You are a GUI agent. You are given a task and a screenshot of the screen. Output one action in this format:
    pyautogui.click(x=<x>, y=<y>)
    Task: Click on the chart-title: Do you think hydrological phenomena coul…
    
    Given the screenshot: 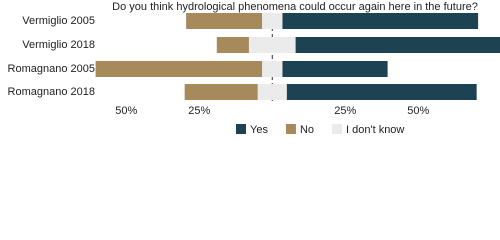 What is the action you would take?
    pyautogui.click(x=295, y=7)
    